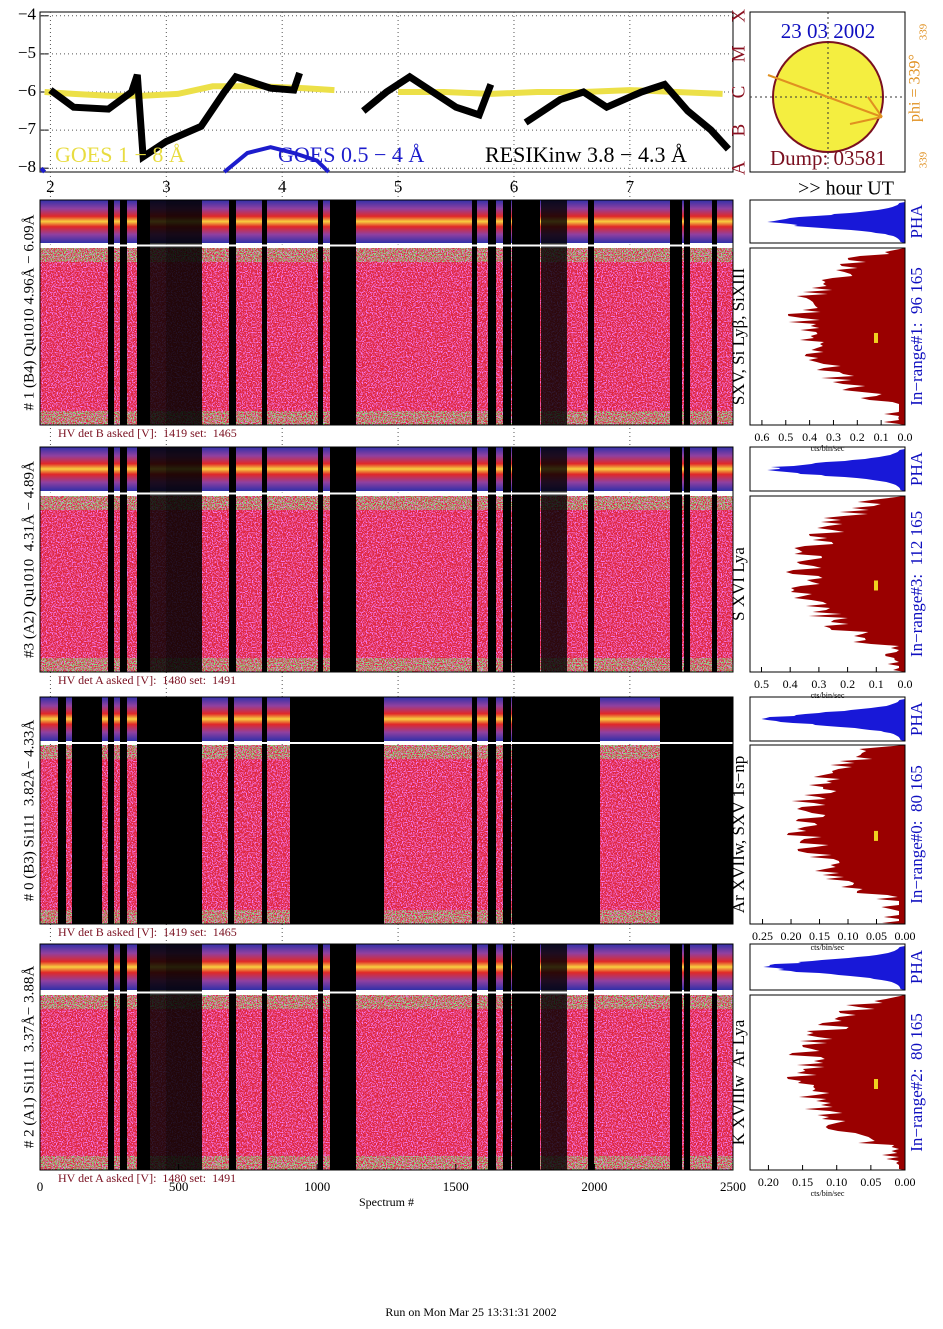  What do you see at coordinates (738, 92) in the screenshot?
I see `class-label: C` at bounding box center [738, 92].